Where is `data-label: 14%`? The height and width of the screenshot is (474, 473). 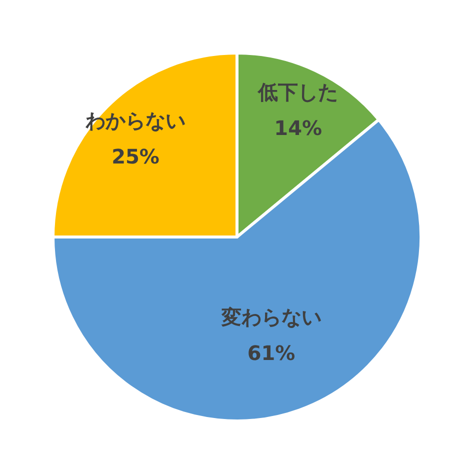 data-label: 14% is located at coordinates (298, 128).